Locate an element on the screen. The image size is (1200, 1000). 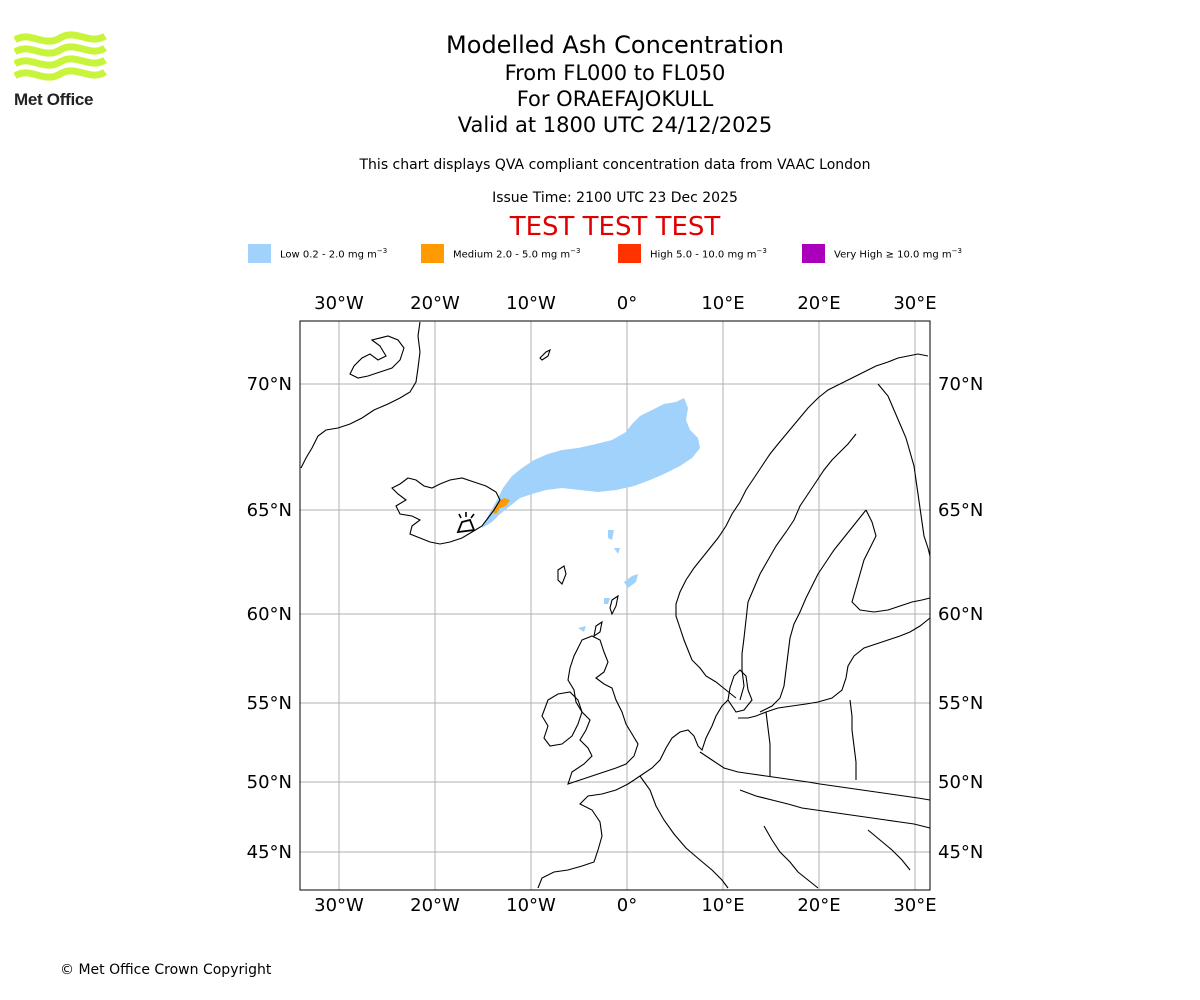
valid-time: Valid at 1800 UTC 24/12/2025 is located at coordinates (615, 125).